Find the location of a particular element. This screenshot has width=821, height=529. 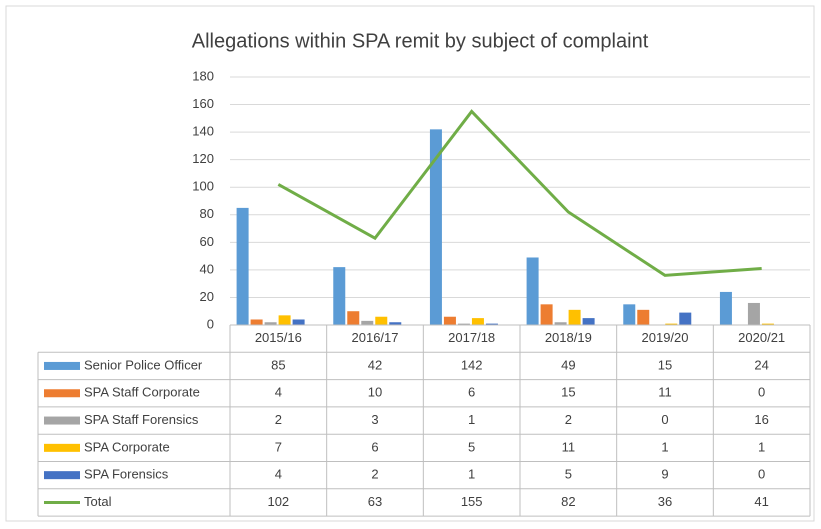

table-value: 24 is located at coordinates (761, 364).